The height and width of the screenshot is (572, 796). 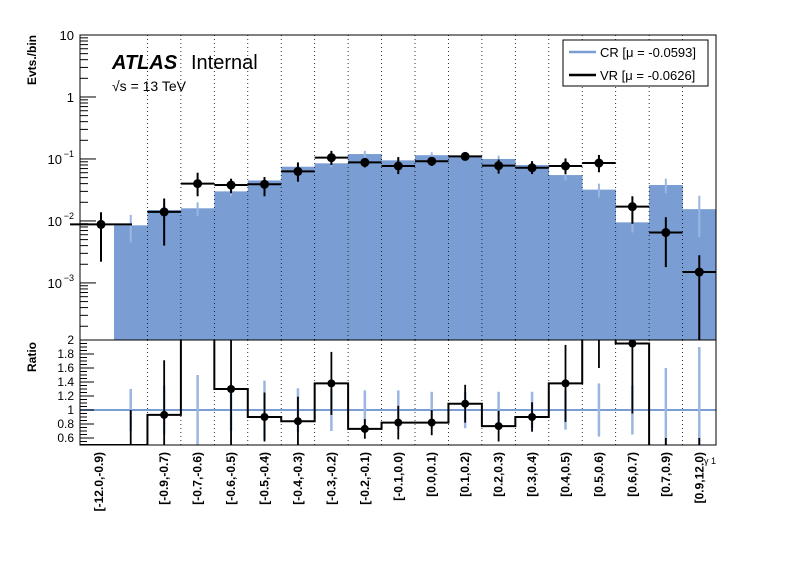 What do you see at coordinates (65, 382) in the screenshot?
I see `lower-y-tick-label: 1.4` at bounding box center [65, 382].